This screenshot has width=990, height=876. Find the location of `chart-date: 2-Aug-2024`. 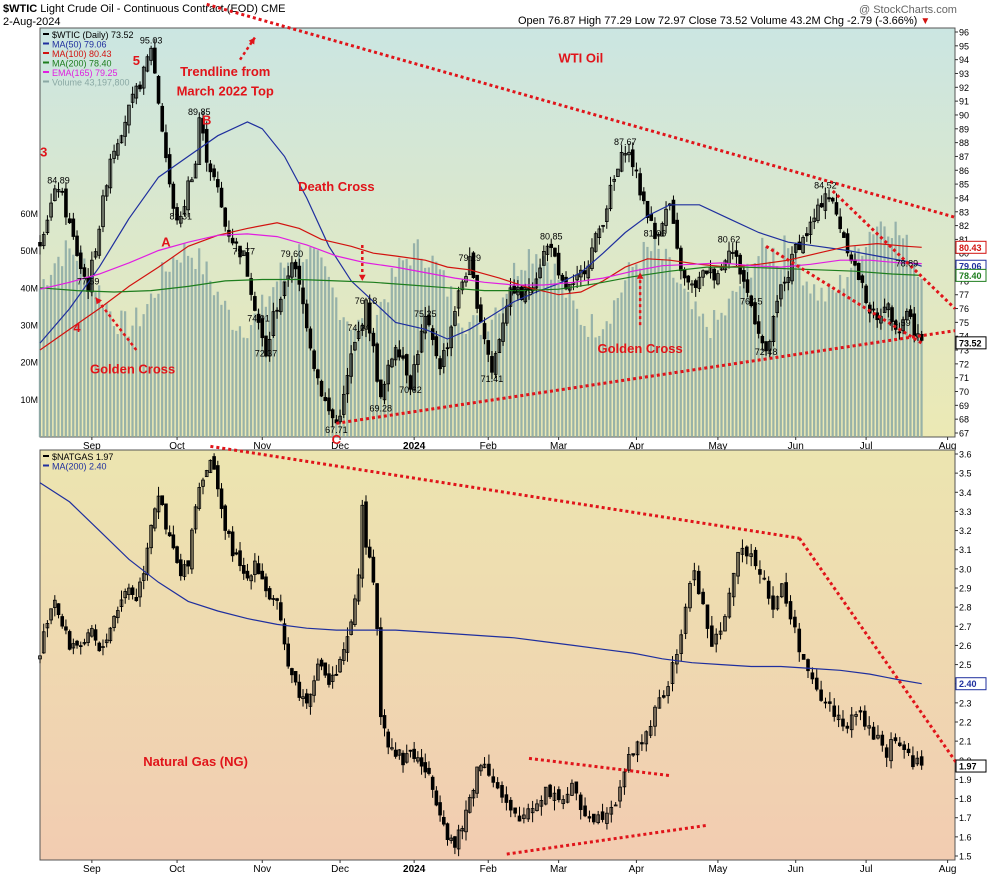

chart-date: 2-Aug-2024 is located at coordinates (32, 22).